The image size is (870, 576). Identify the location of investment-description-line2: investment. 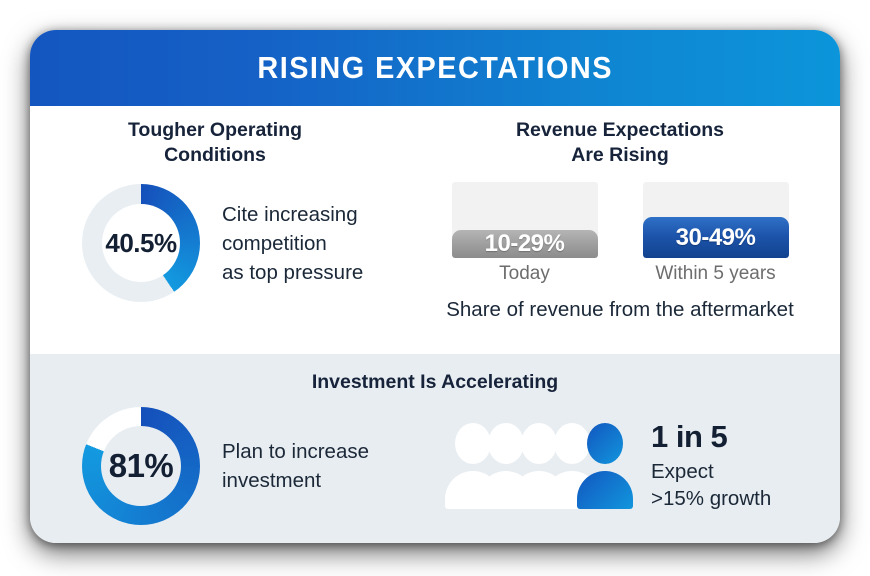
(272, 480).